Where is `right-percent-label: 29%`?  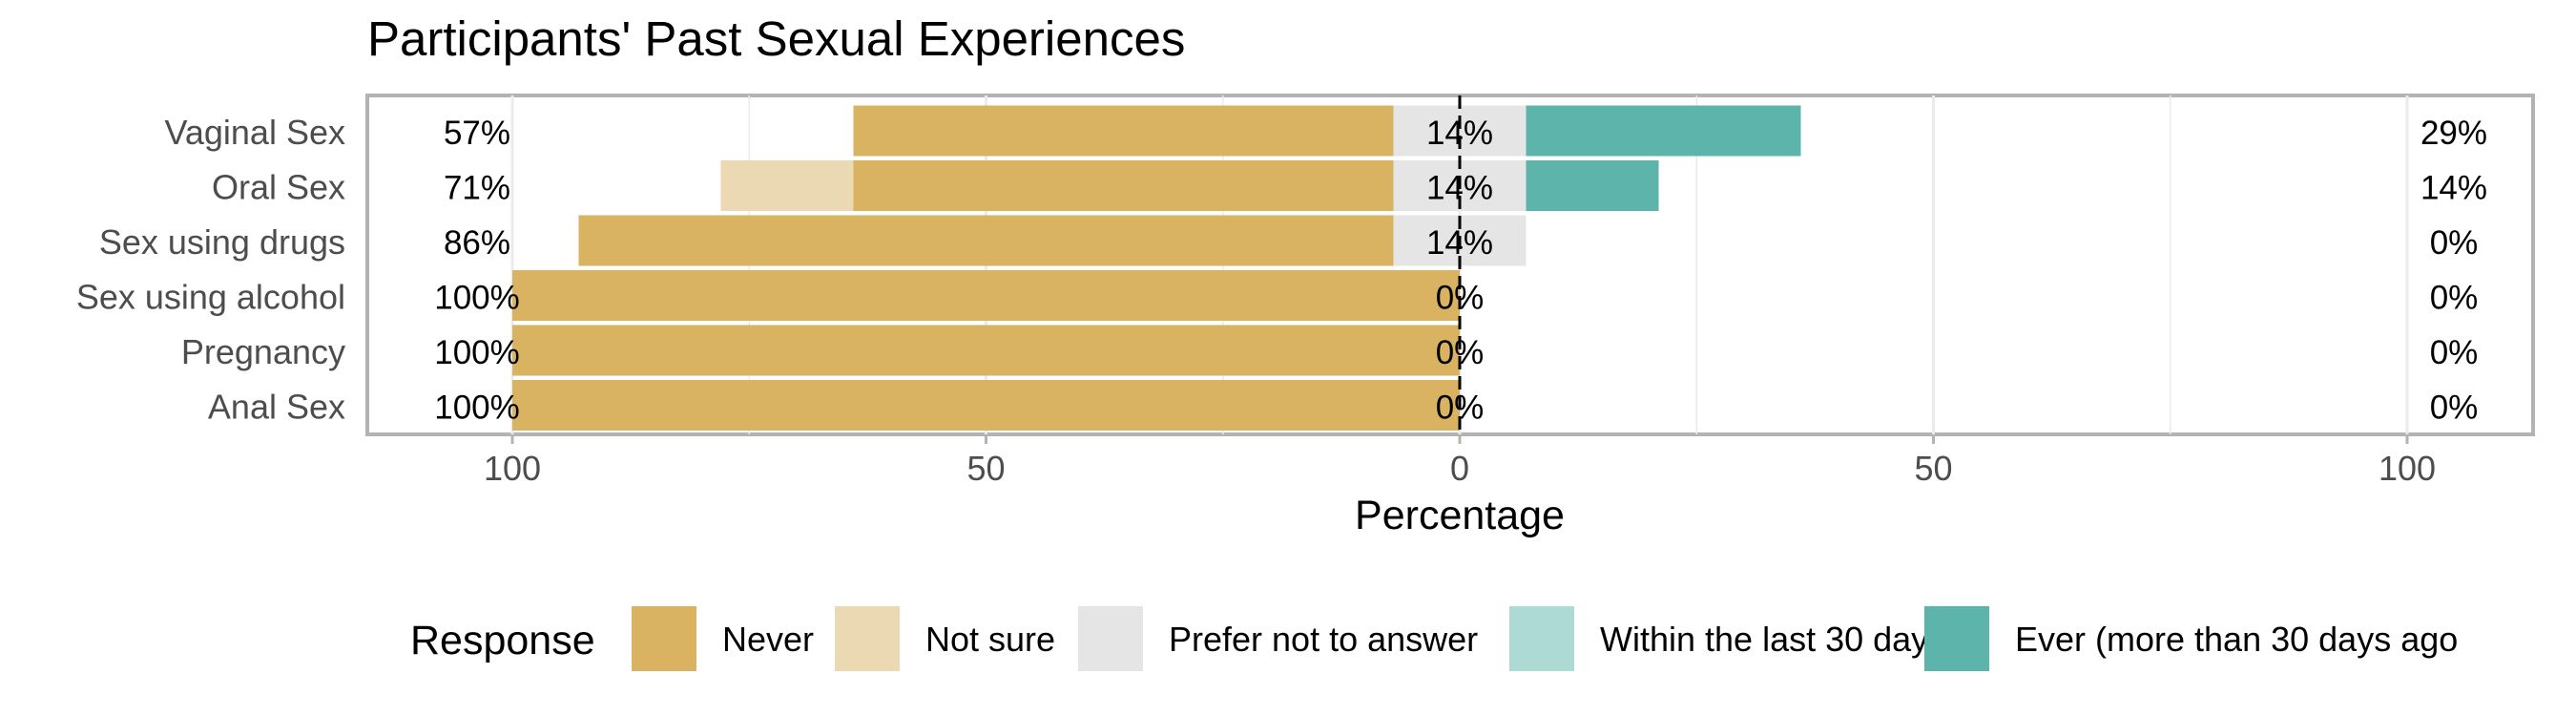 right-percent-label: 29% is located at coordinates (2453, 133).